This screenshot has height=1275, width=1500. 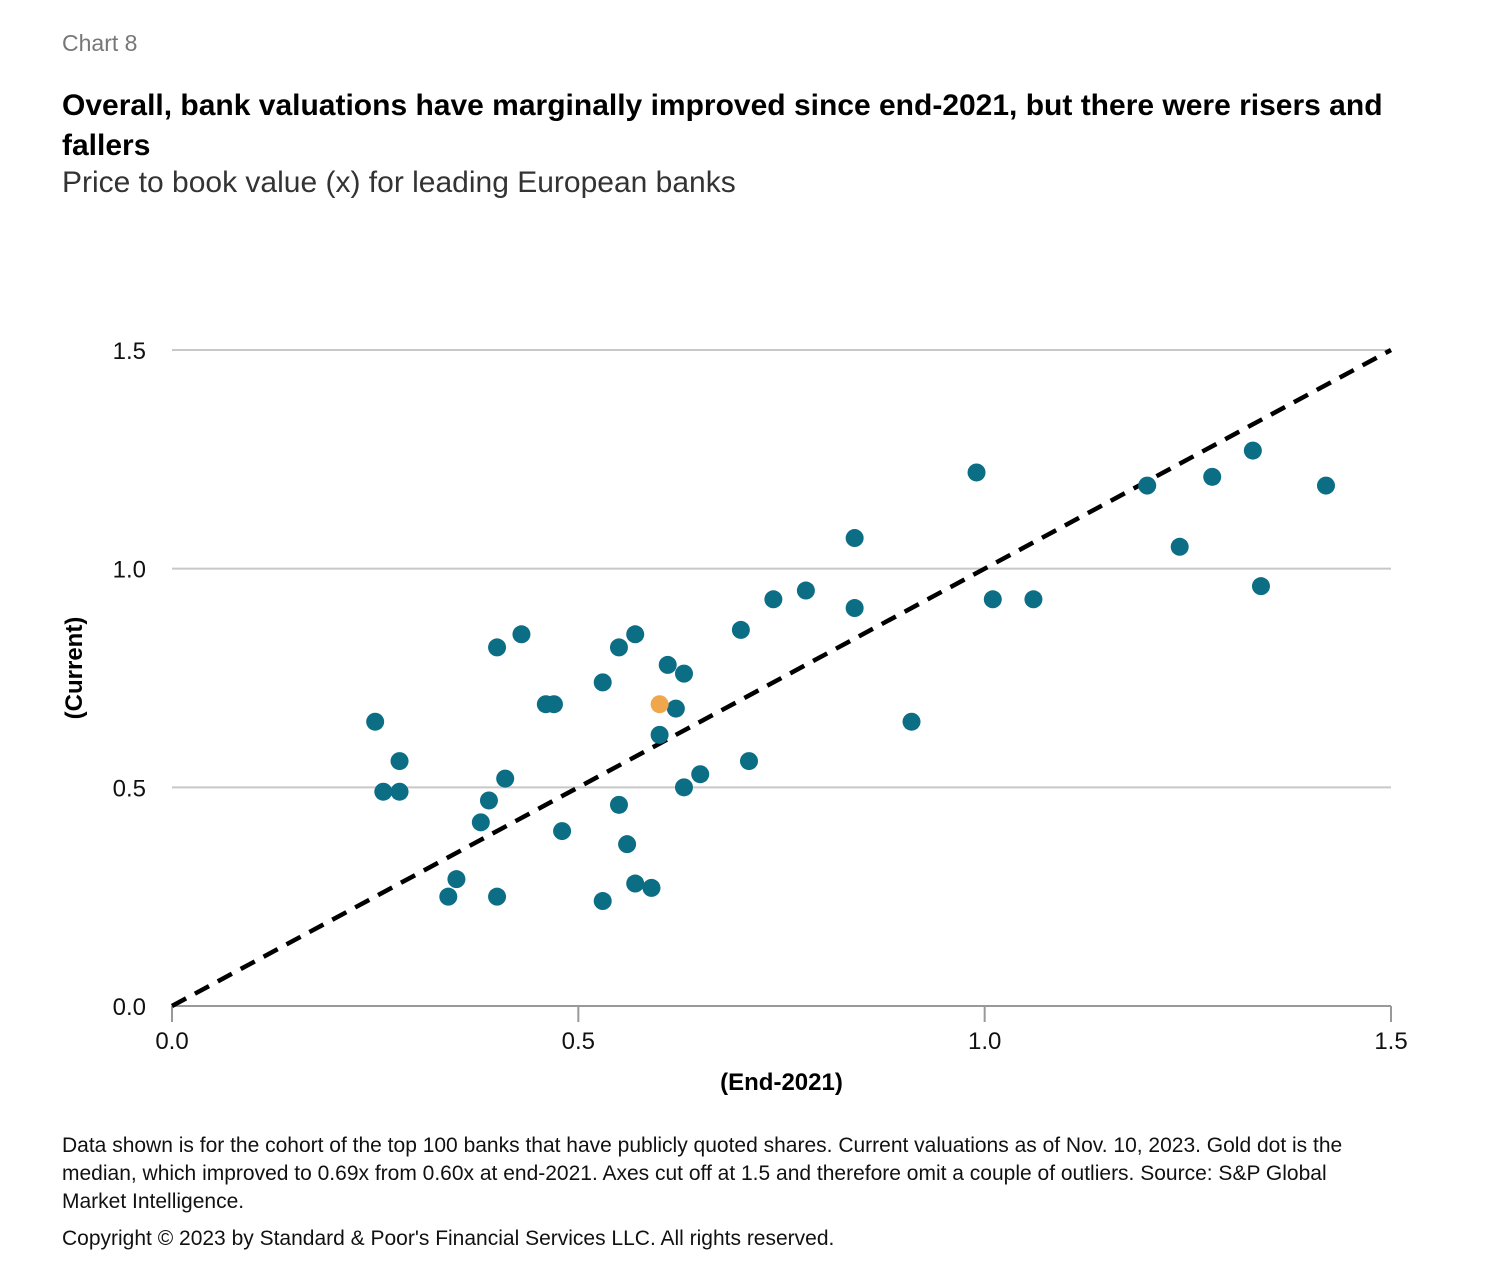 I want to click on y-tick-label-3: 1.5, so click(x=129, y=351).